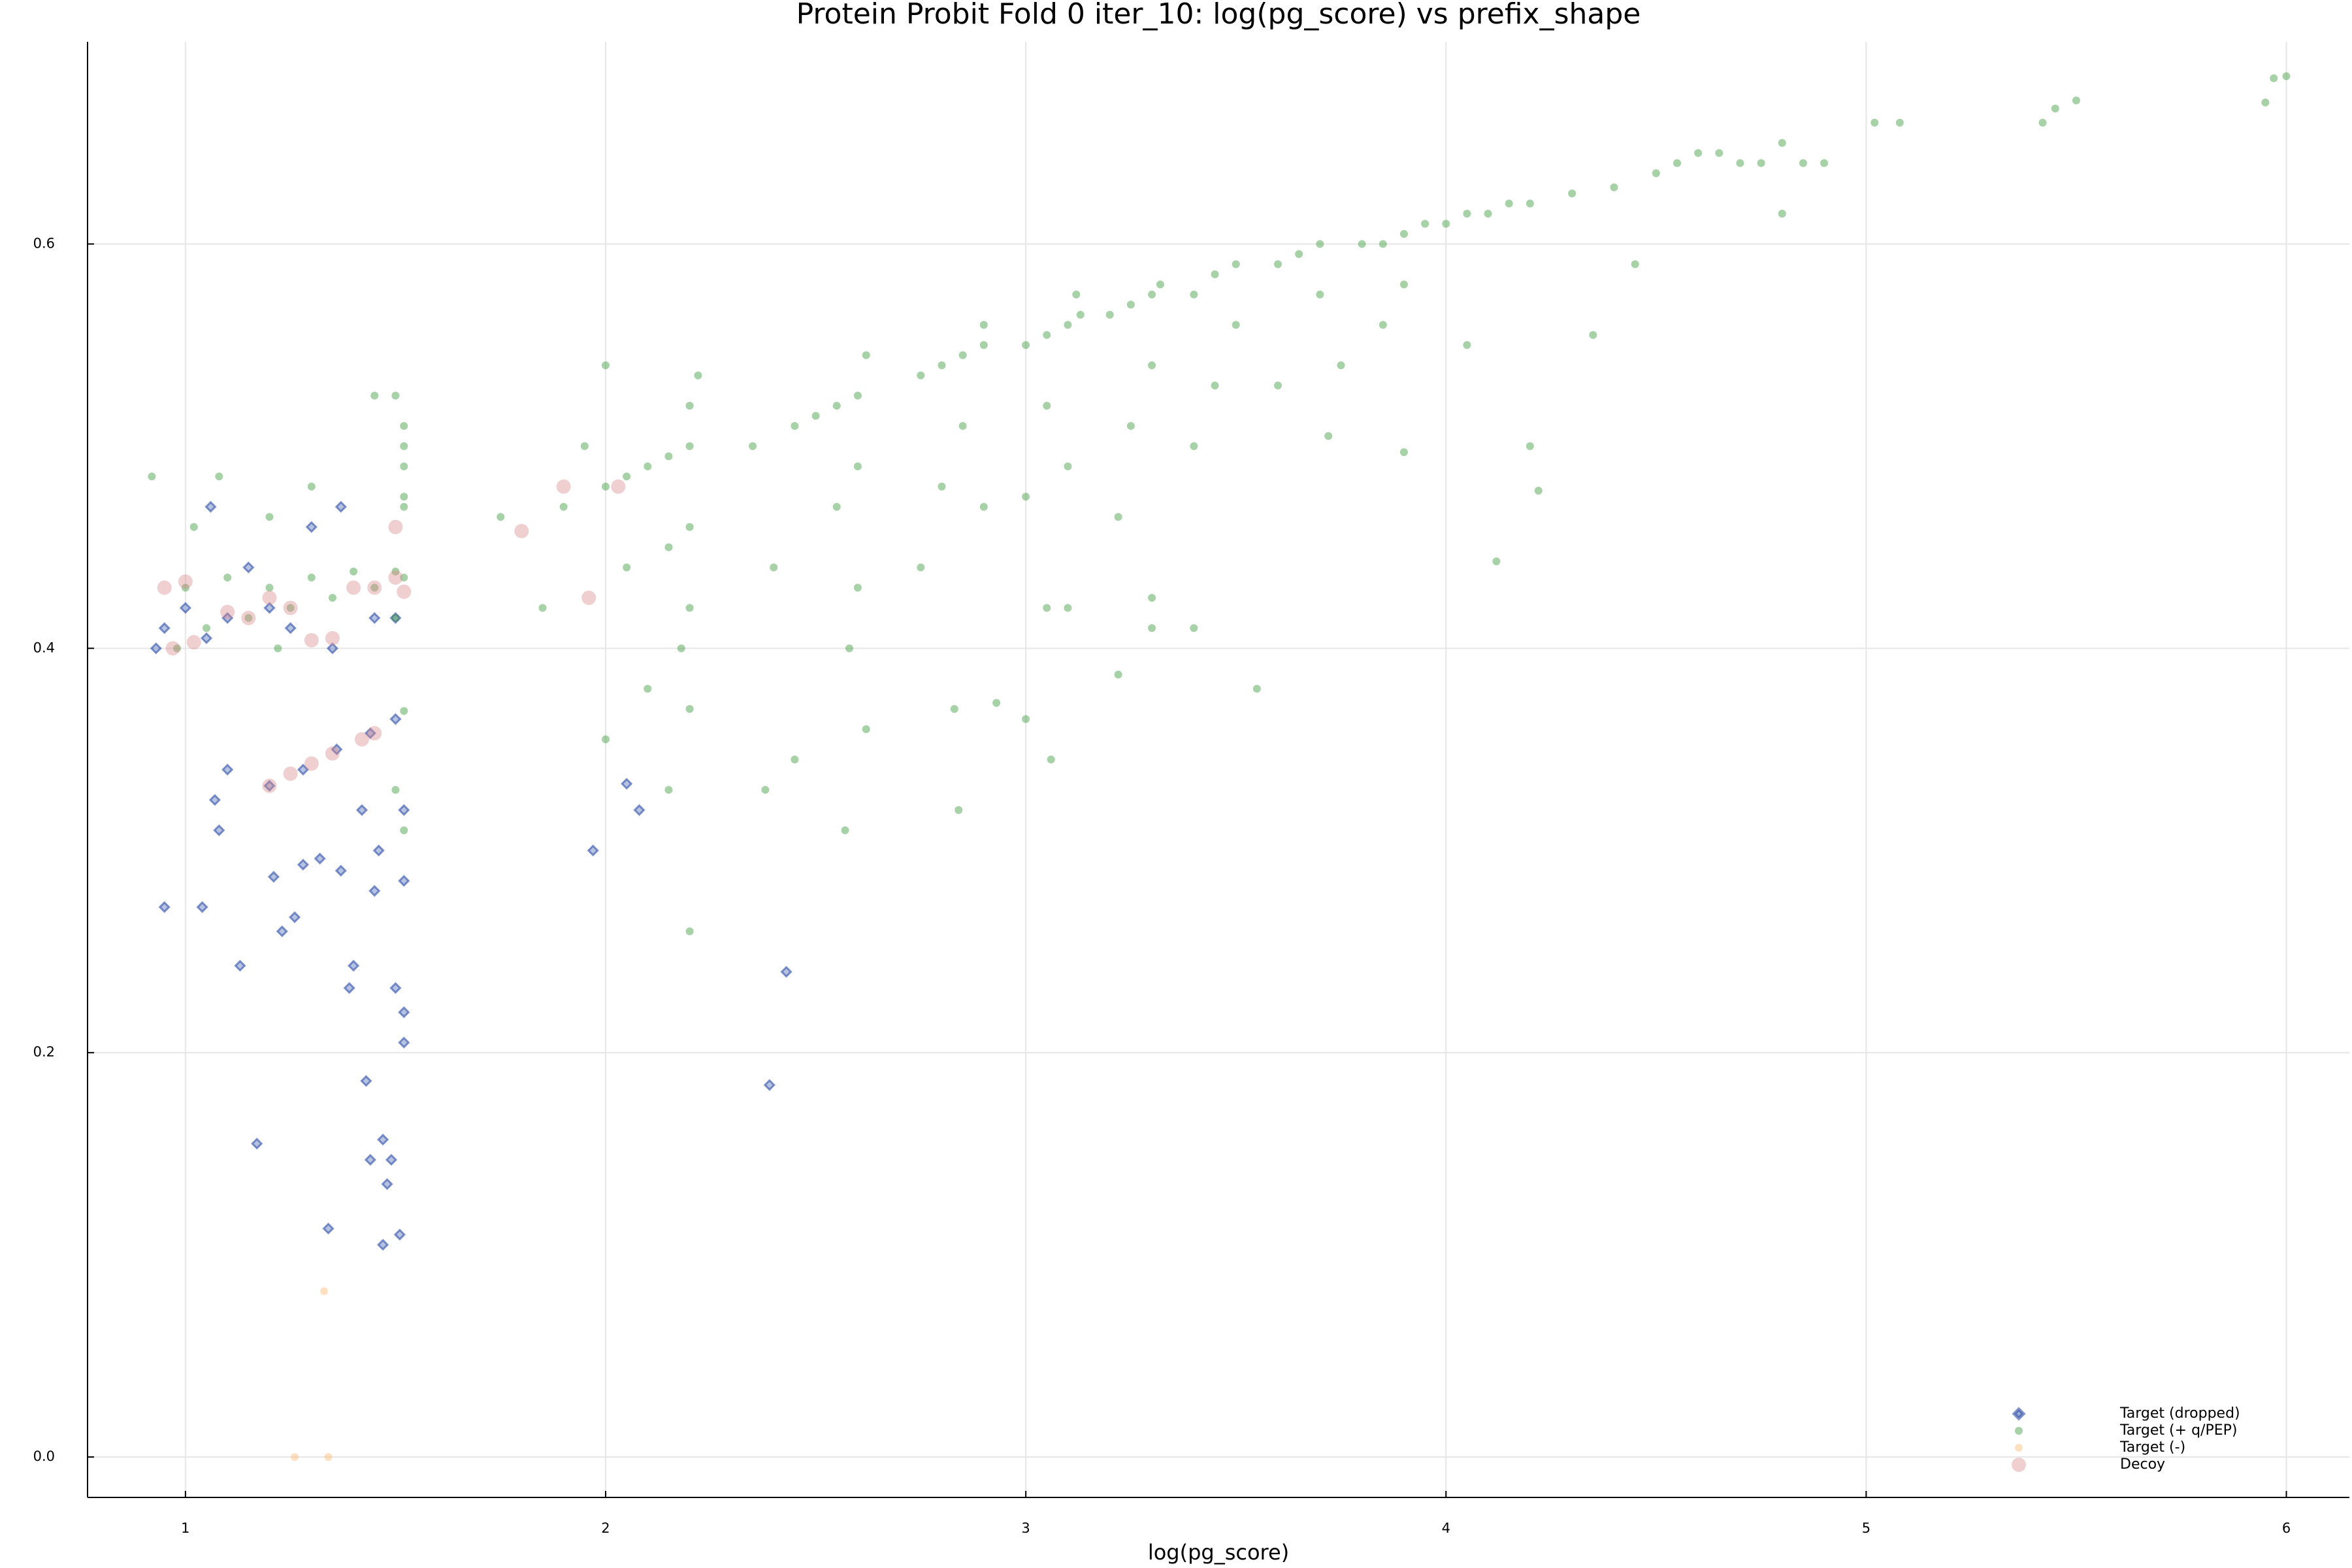 This screenshot has width=2352, height=1568. Describe the element at coordinates (2178, 1430) in the screenshot. I see `legend-label: Target (+ q/PEP)` at that location.